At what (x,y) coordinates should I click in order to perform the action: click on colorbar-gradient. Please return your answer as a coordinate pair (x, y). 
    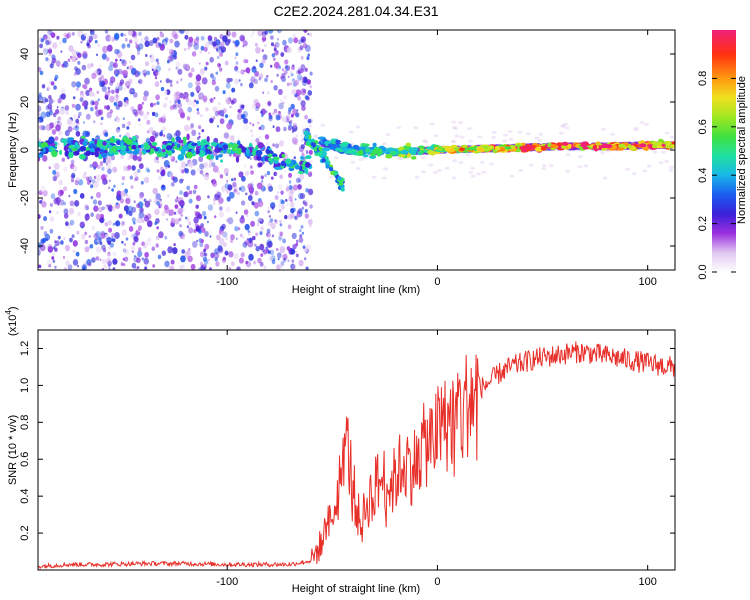
    Looking at the image, I should click on (724, 151).